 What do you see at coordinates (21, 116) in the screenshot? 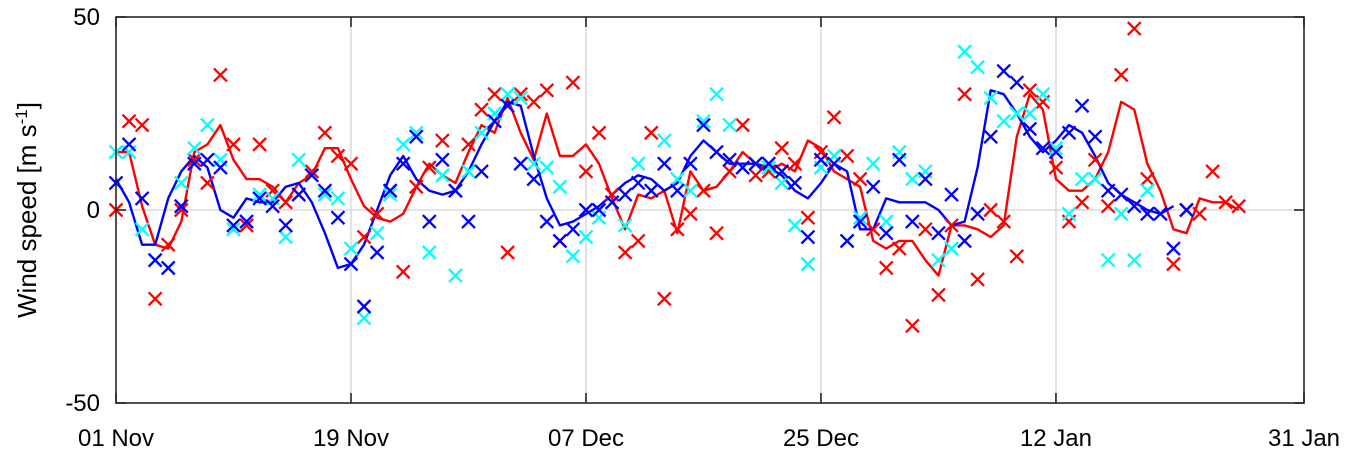
I see `y-axis-label-superscript: -1` at bounding box center [21, 116].